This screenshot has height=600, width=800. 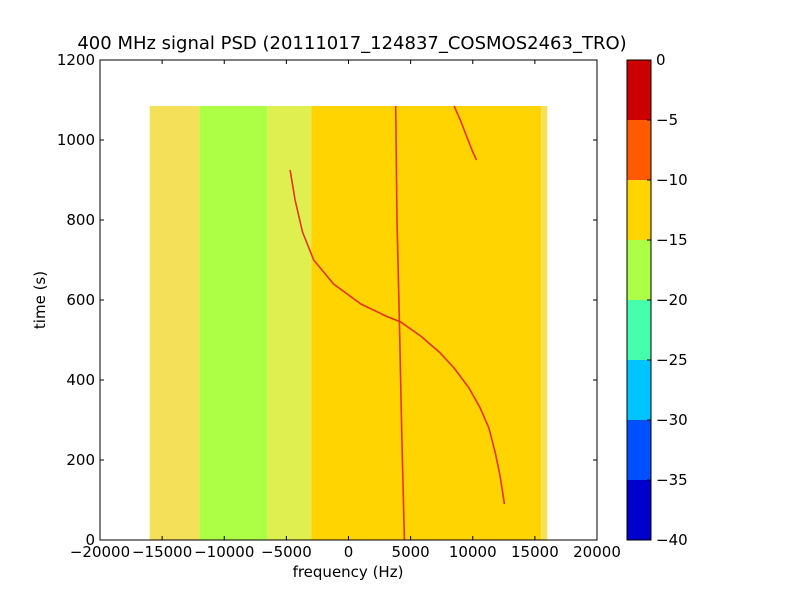 What do you see at coordinates (535, 552) in the screenshot?
I see `x-tick-label: 15000` at bounding box center [535, 552].